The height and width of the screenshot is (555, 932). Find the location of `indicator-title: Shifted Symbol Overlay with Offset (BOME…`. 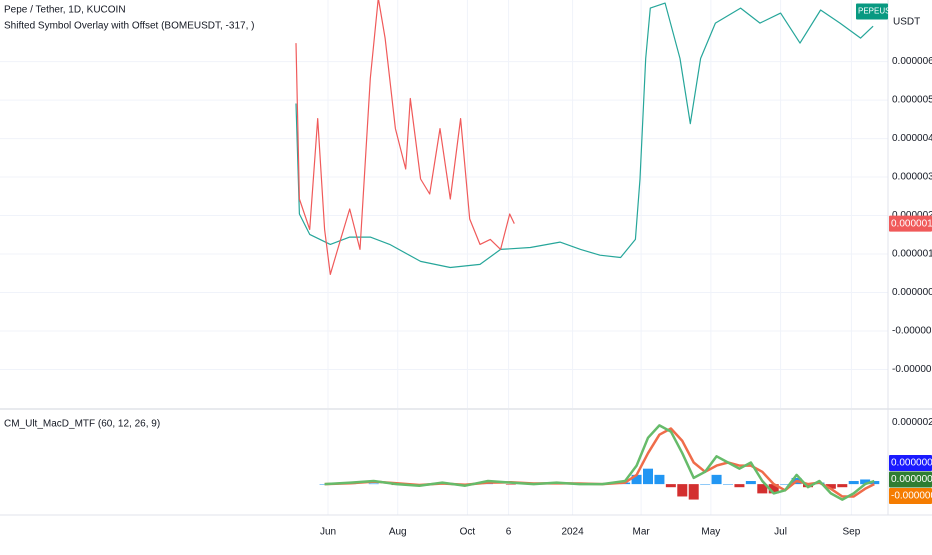

indicator-title: Shifted Symbol Overlay with Offset (BOME… is located at coordinates (129, 26).